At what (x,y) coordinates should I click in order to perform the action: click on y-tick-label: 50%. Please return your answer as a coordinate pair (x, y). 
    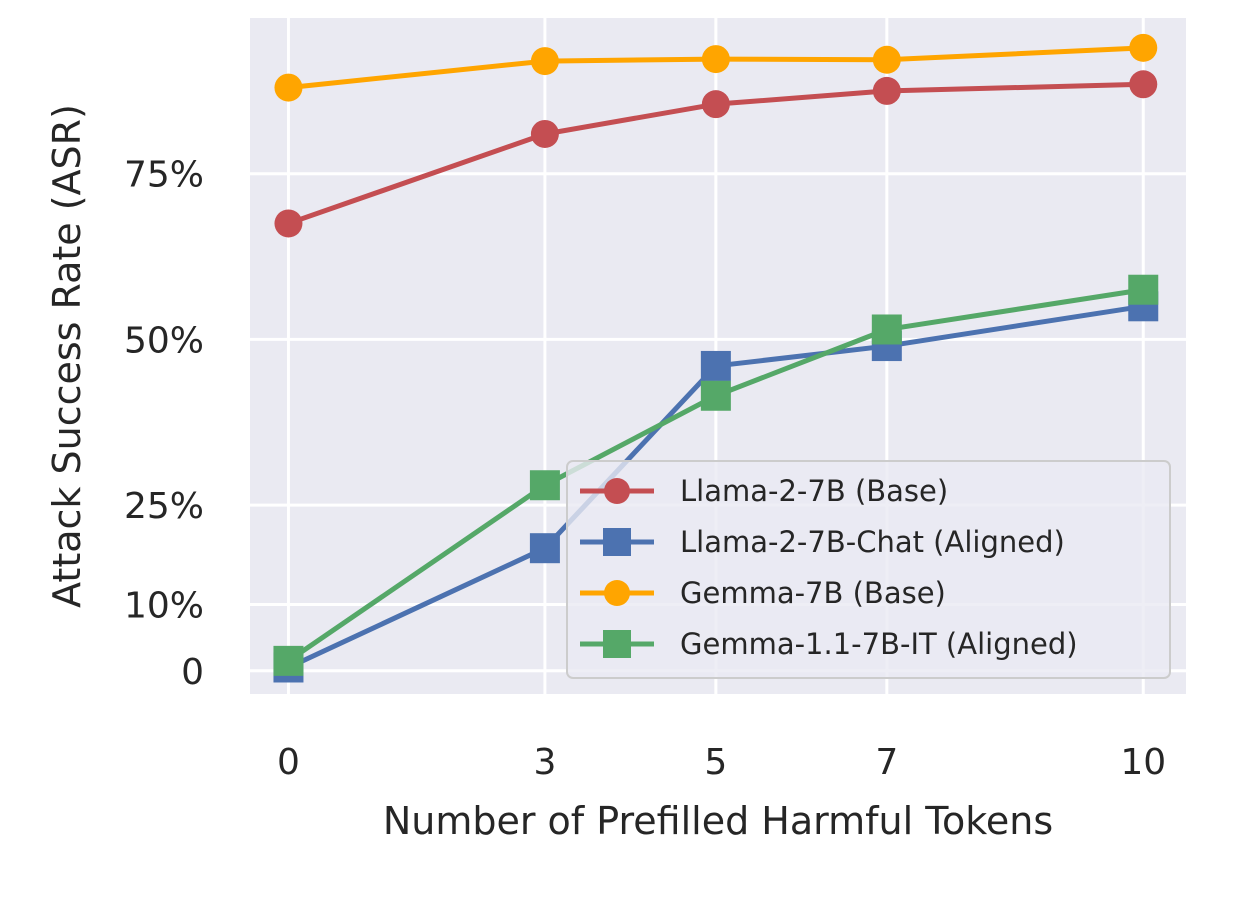
    Looking at the image, I should click on (164, 340).